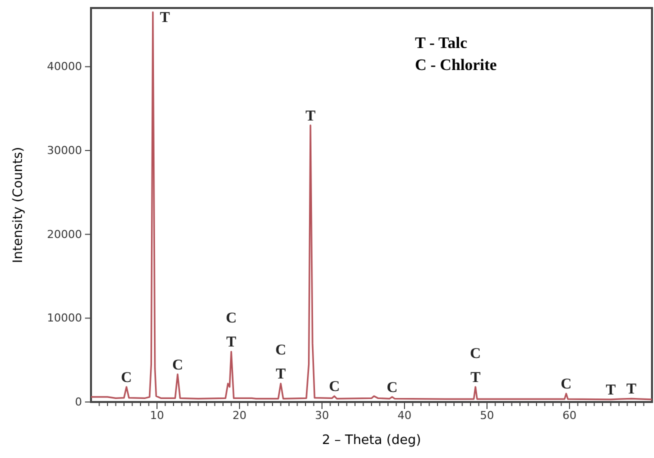 This screenshot has width=654, height=458. What do you see at coordinates (372, 440) in the screenshot?
I see `x-axis-title: 2 – Theta (deg)` at bounding box center [372, 440].